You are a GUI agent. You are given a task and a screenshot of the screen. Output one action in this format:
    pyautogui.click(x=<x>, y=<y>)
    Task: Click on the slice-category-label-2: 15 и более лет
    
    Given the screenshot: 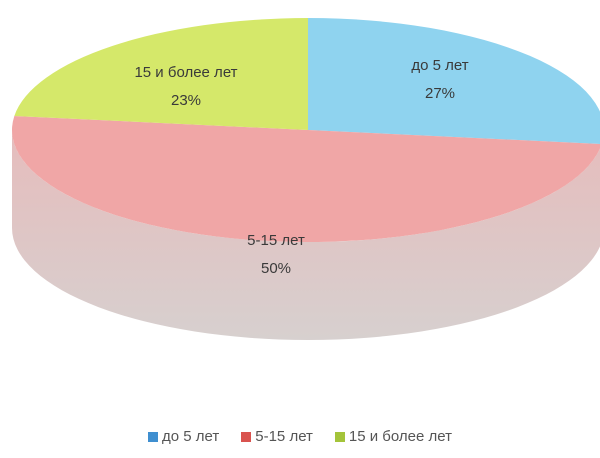 What is the action you would take?
    pyautogui.click(x=185, y=72)
    